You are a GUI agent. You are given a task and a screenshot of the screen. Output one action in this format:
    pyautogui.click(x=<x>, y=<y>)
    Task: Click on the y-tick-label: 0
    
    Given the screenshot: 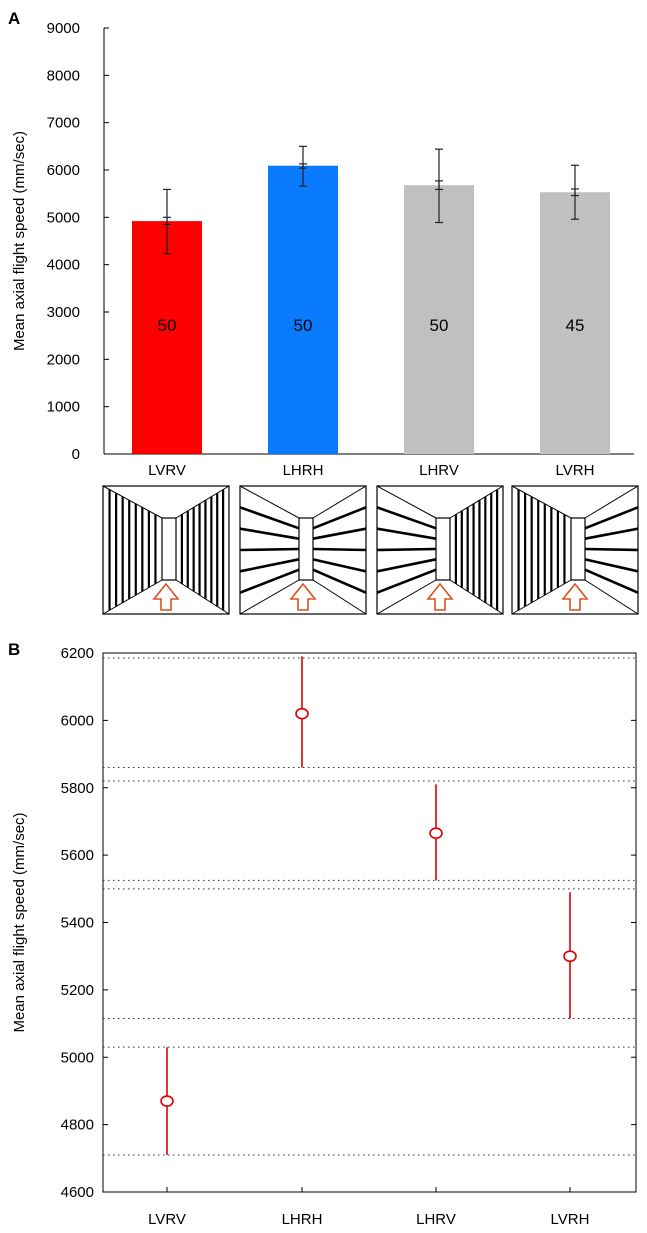 What is the action you would take?
    pyautogui.click(x=76, y=454)
    